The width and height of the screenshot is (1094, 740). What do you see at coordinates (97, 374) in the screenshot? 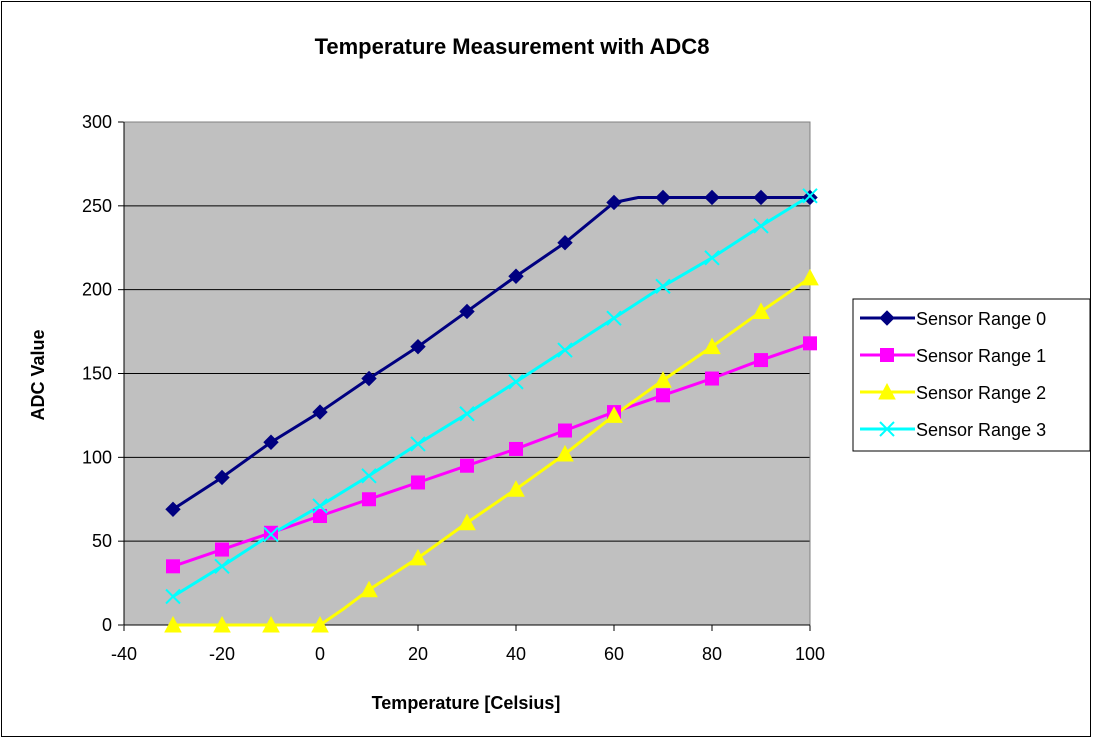
I see `y-tick-label: 150` at bounding box center [97, 374].